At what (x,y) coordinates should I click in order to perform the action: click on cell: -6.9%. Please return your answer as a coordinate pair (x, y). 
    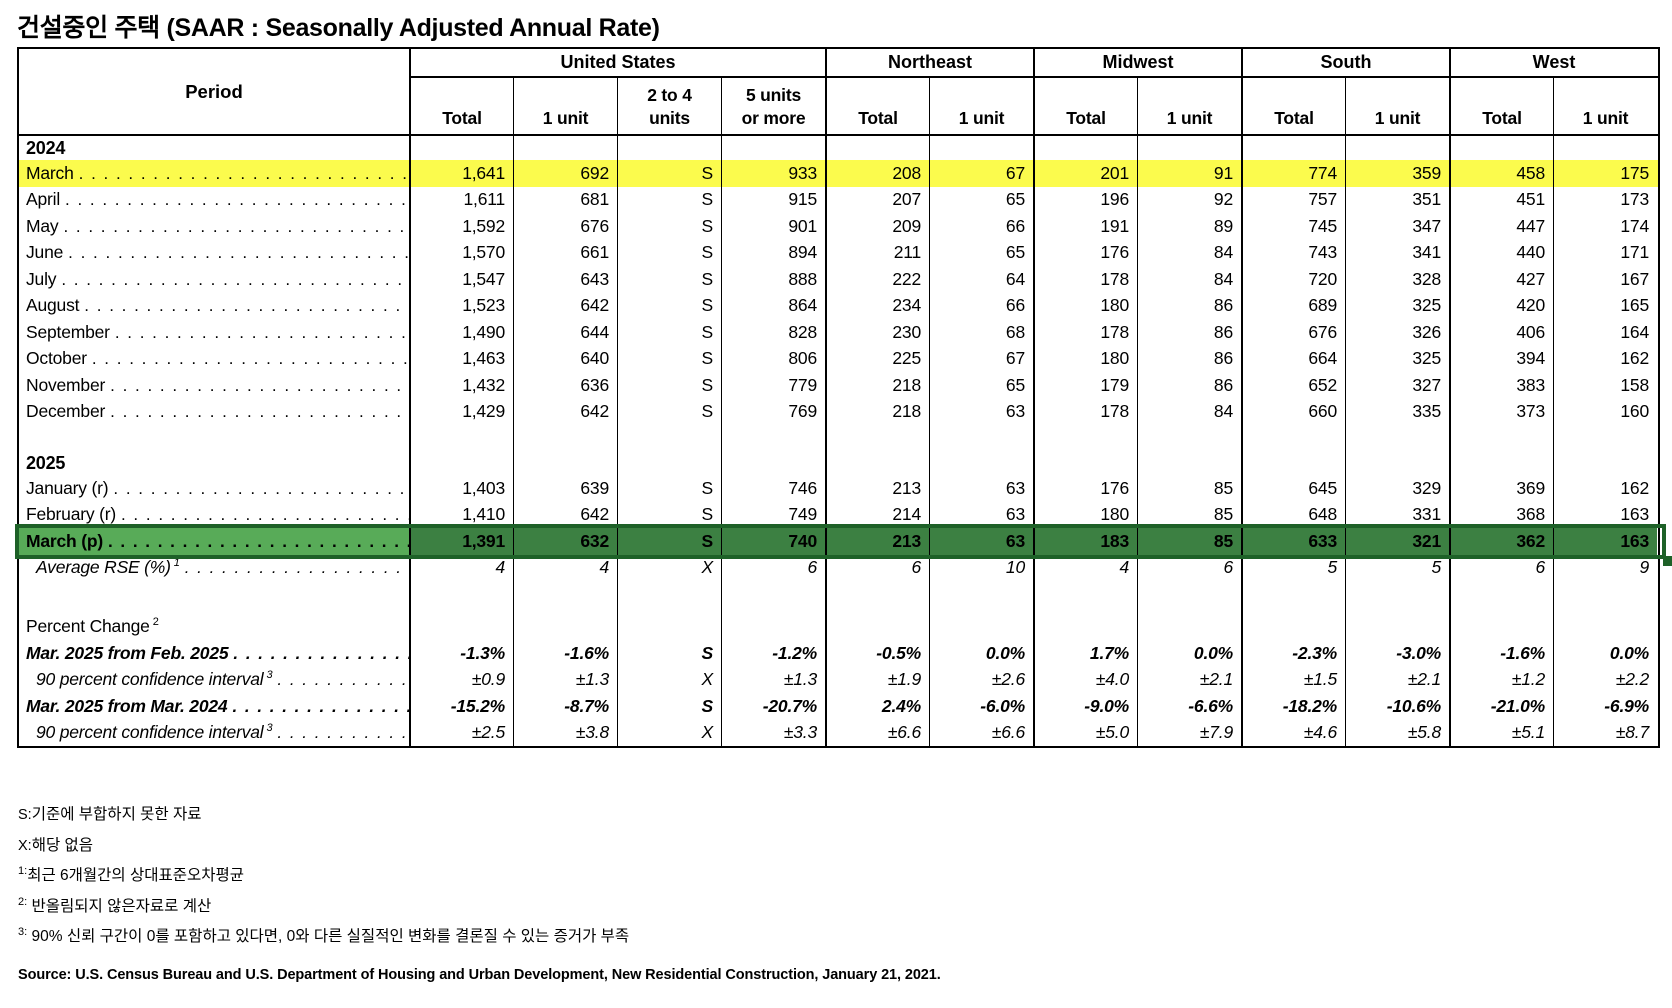
    Looking at the image, I should click on (1605, 706).